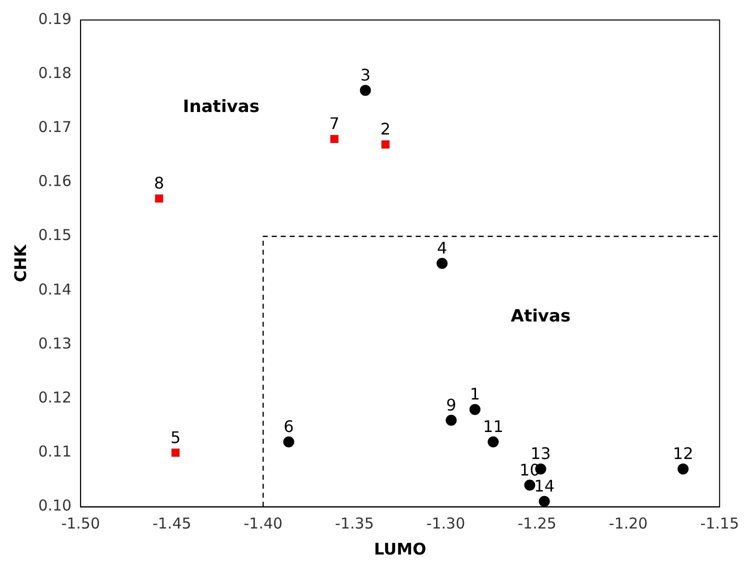 The height and width of the screenshot is (572, 750). I want to click on x-tick-label: -1.15, so click(719, 523).